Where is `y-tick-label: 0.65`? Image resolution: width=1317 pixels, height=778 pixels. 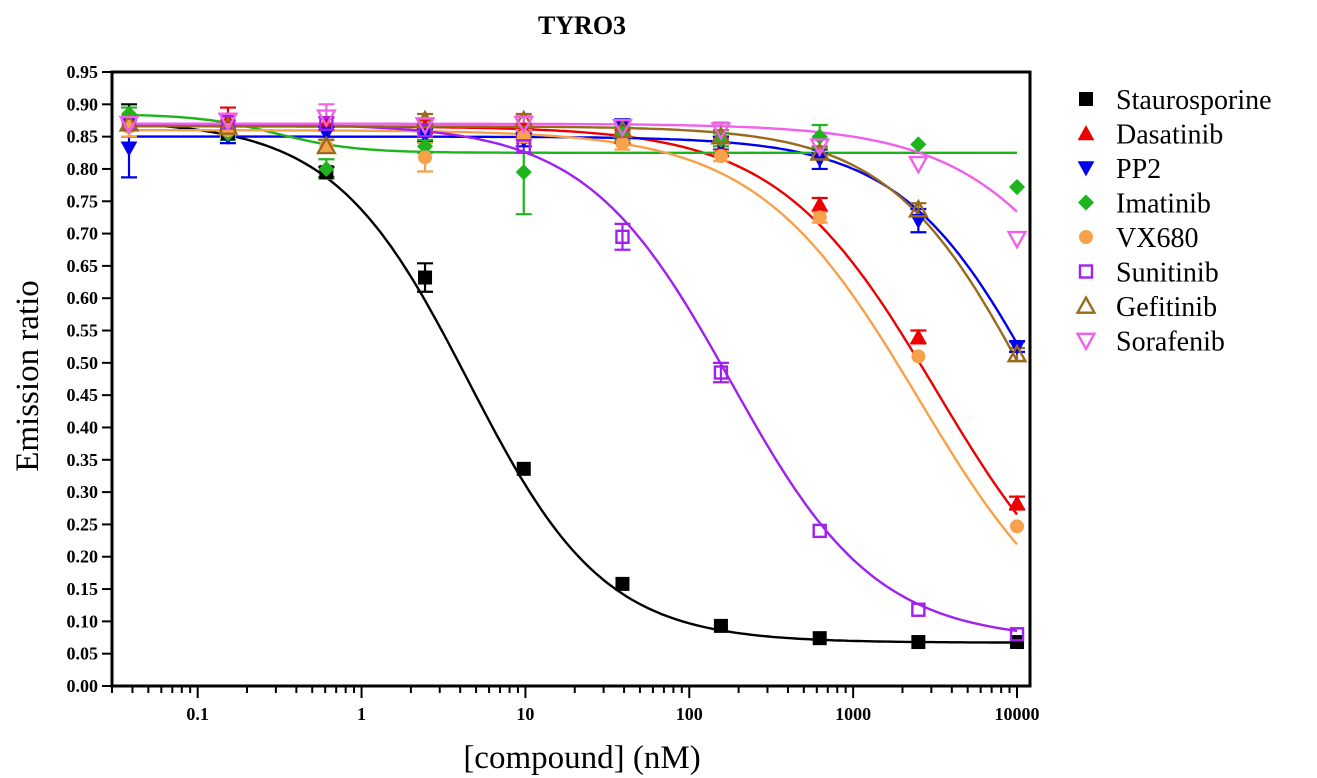 y-tick-label: 0.65 is located at coordinates (83, 266).